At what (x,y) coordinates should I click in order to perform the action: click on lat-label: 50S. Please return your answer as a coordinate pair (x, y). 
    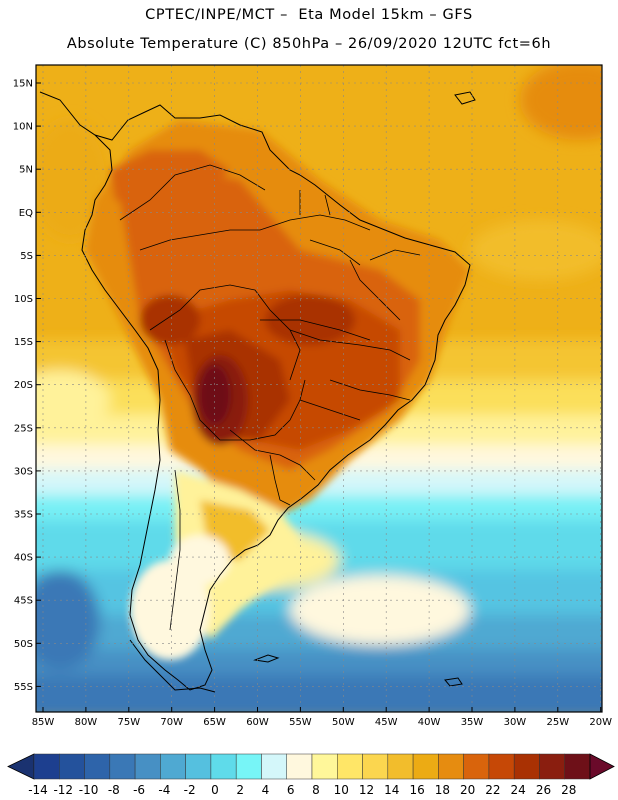
    Looking at the image, I should click on (23, 644).